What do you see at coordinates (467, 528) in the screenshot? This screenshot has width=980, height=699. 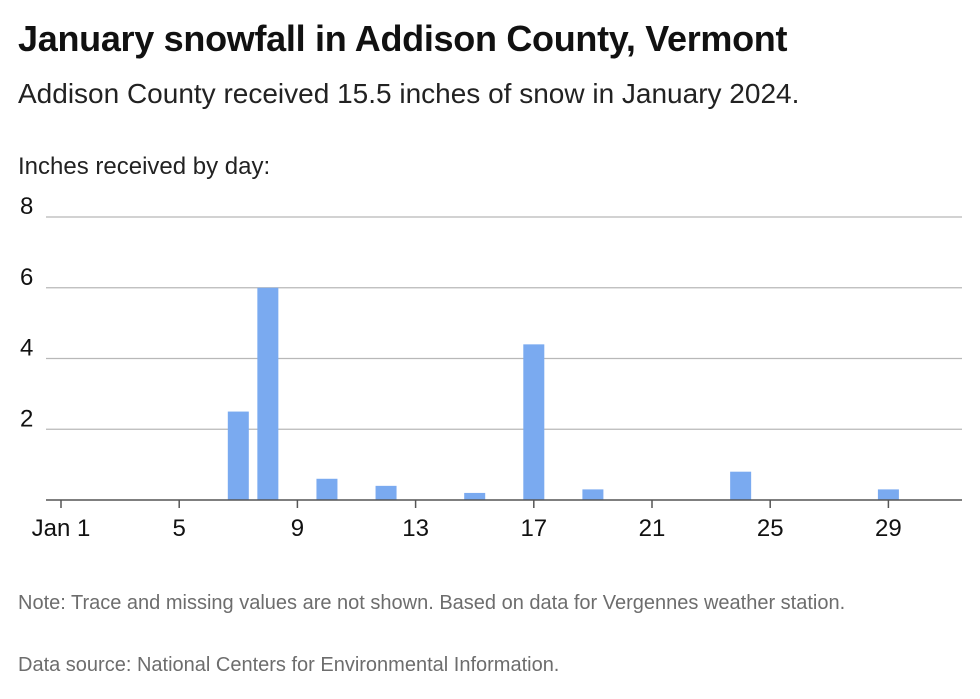 I see `x-tick-labels: Jan 1 5 9 13 17 21 25 29` at bounding box center [467, 528].